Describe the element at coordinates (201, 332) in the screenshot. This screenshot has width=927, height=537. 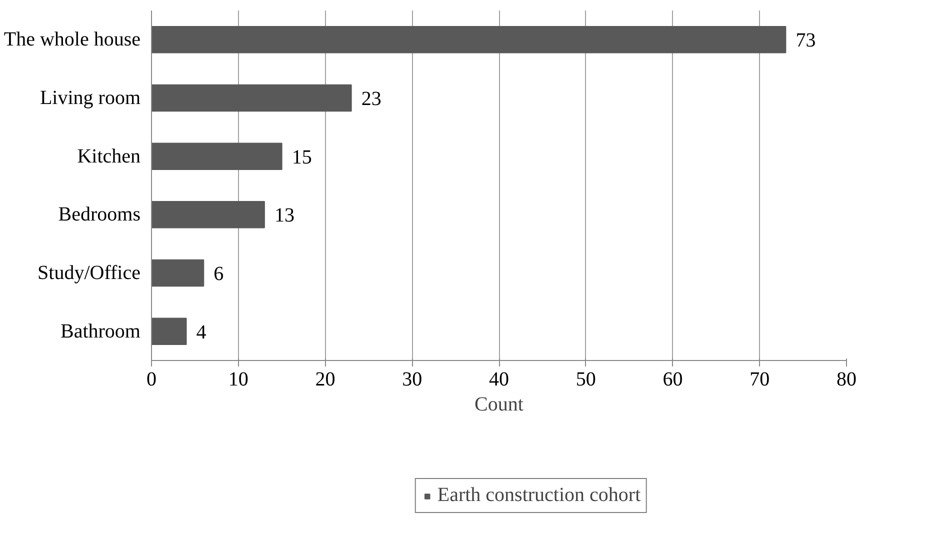
I see `data-label: 4` at that location.